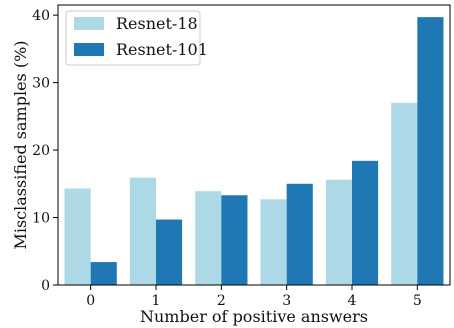  I want to click on legend: Resnet-18 Resnet-101, so click(136, 38).